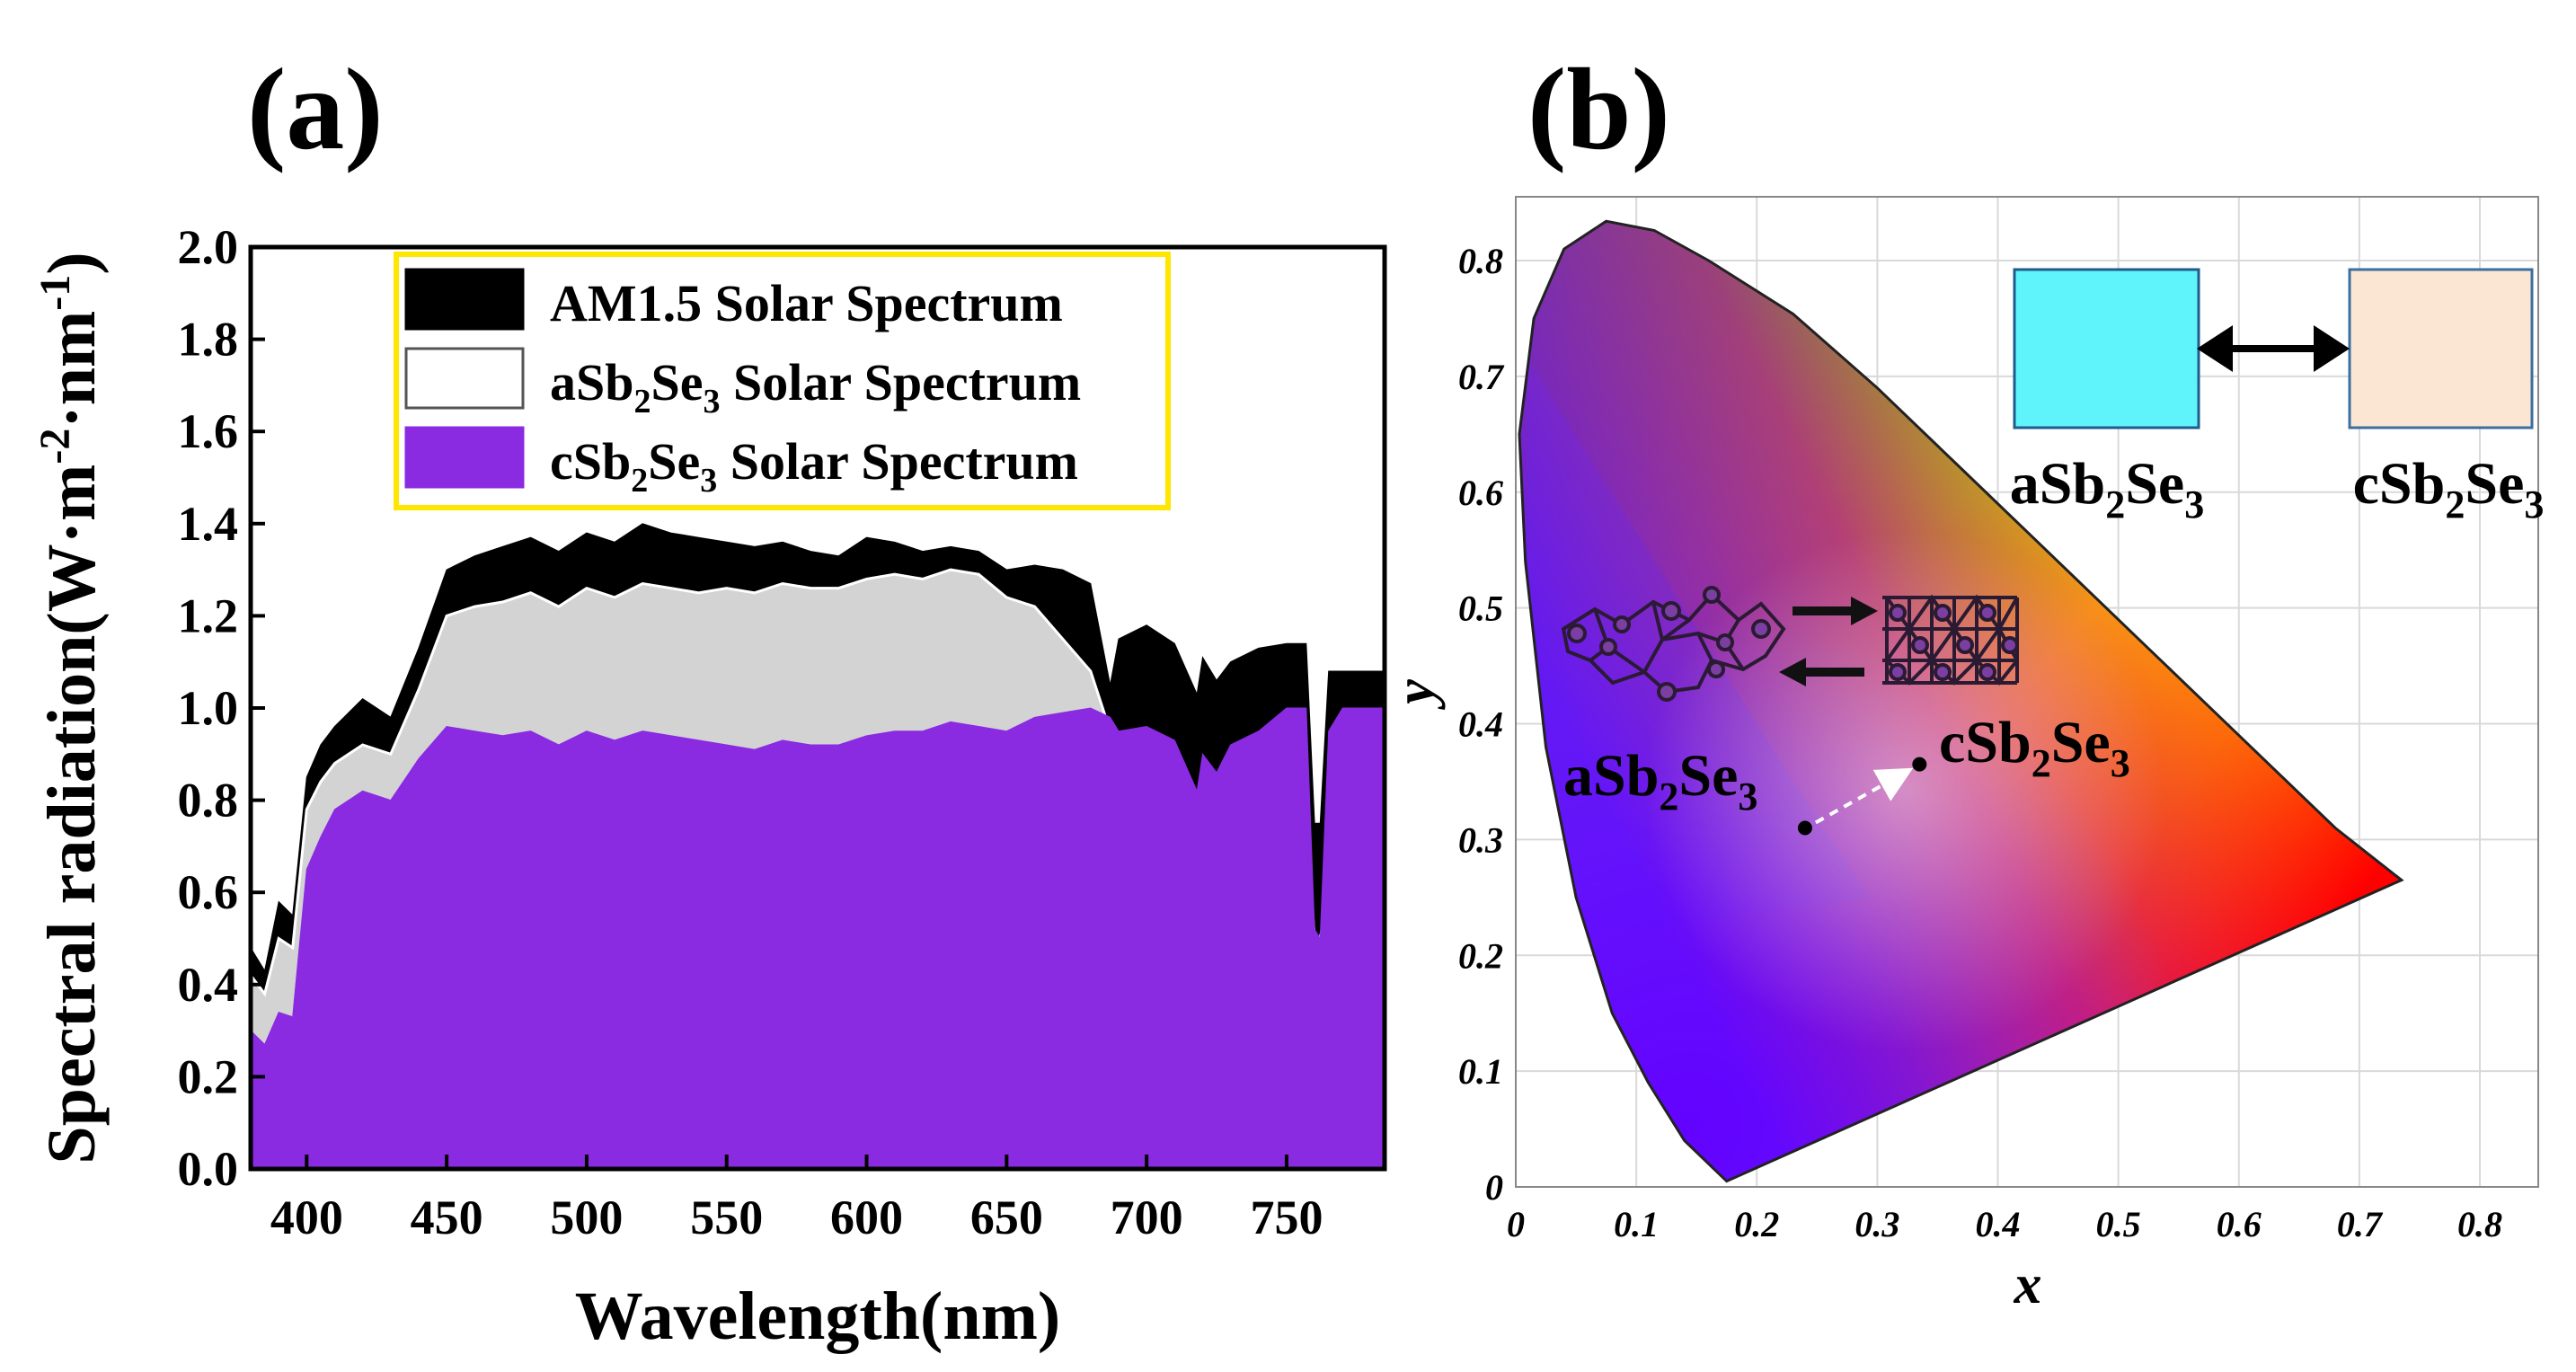  Describe the element at coordinates (726, 1218) in the screenshot. I see `a-xtick-label: 550` at that location.